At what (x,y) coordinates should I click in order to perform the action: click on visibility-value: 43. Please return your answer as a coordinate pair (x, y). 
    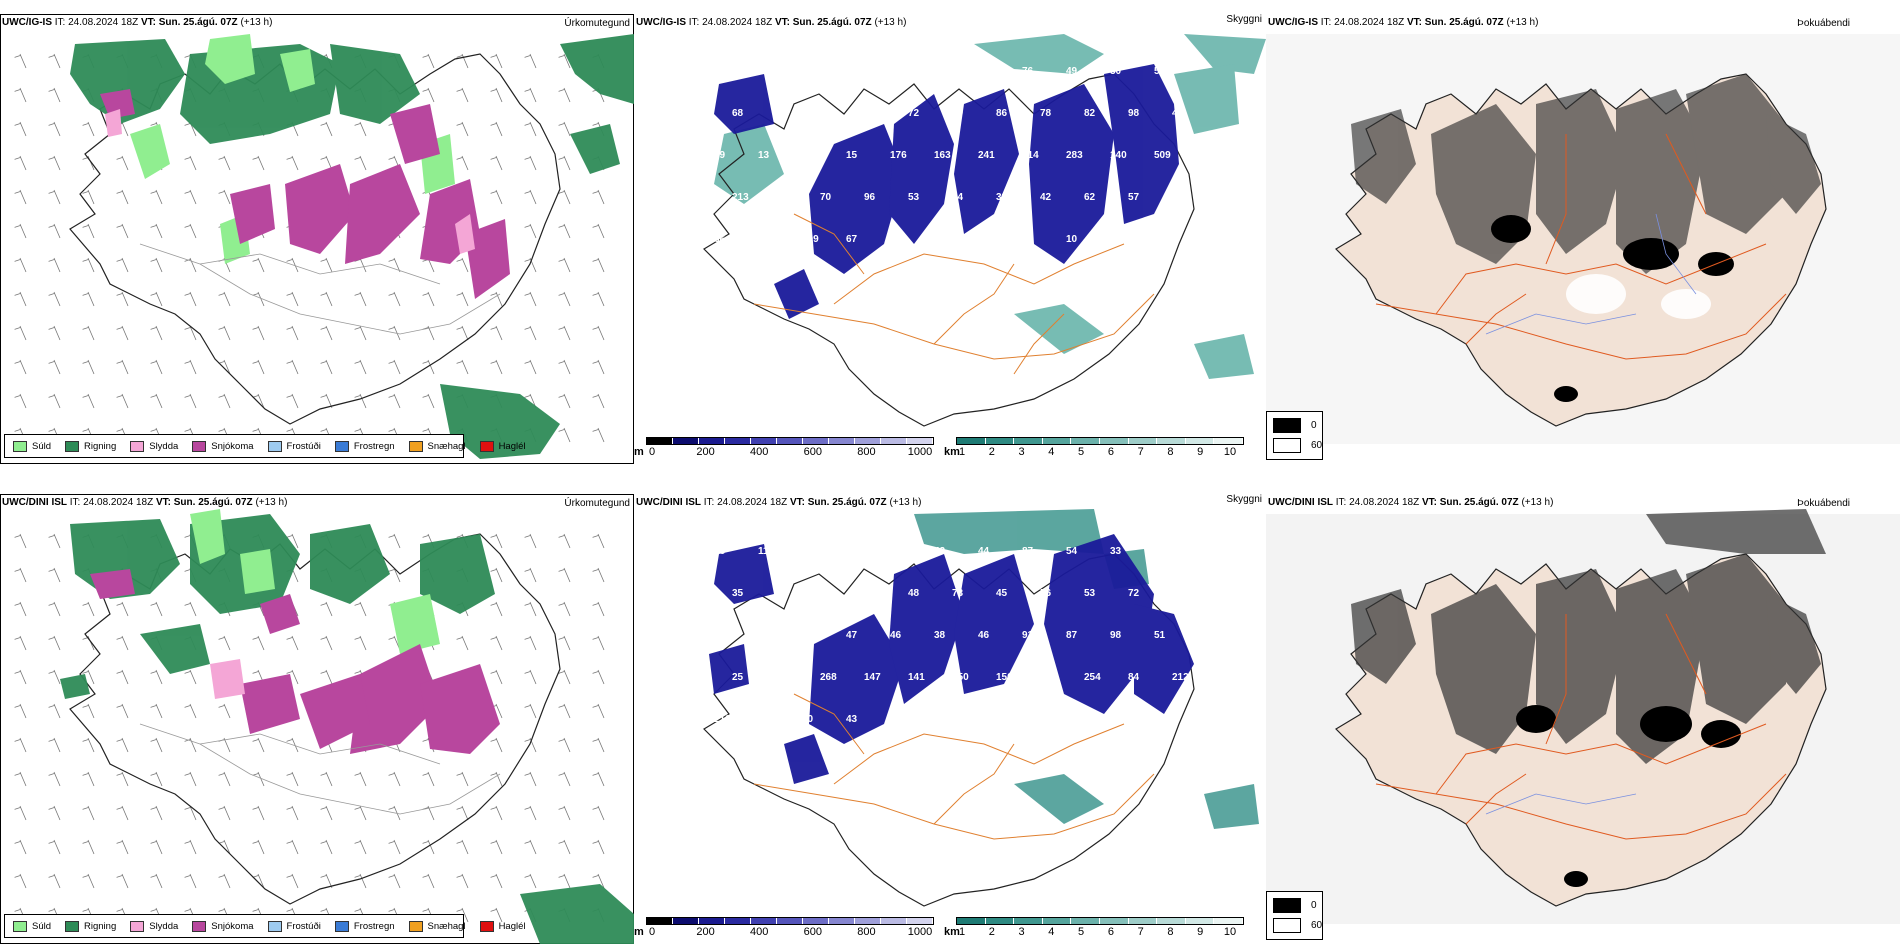
    Looking at the image, I should click on (852, 719).